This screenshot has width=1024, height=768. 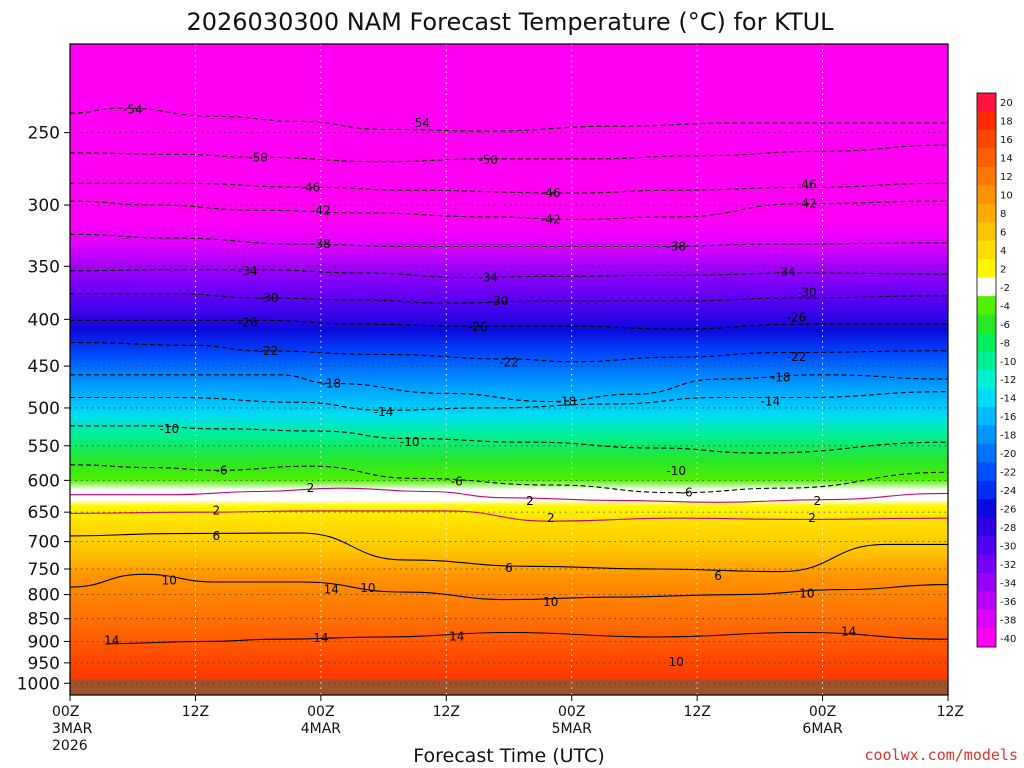 What do you see at coordinates (1003, 214) in the screenshot?
I see `colorbar-label: 8` at bounding box center [1003, 214].